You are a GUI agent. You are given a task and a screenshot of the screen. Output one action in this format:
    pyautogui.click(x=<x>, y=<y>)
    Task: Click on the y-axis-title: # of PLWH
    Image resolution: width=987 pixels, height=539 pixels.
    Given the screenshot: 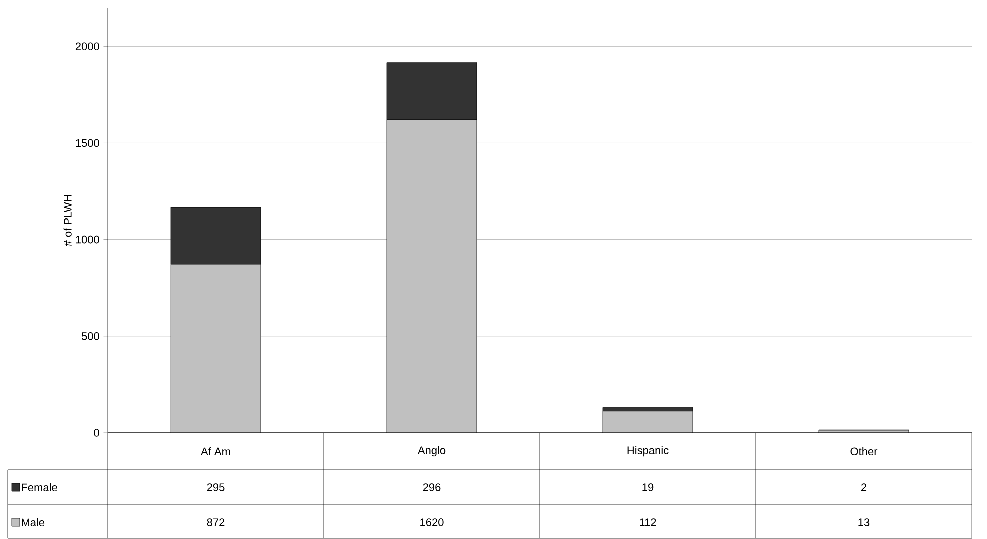 What is the action you would take?
    pyautogui.click(x=68, y=221)
    